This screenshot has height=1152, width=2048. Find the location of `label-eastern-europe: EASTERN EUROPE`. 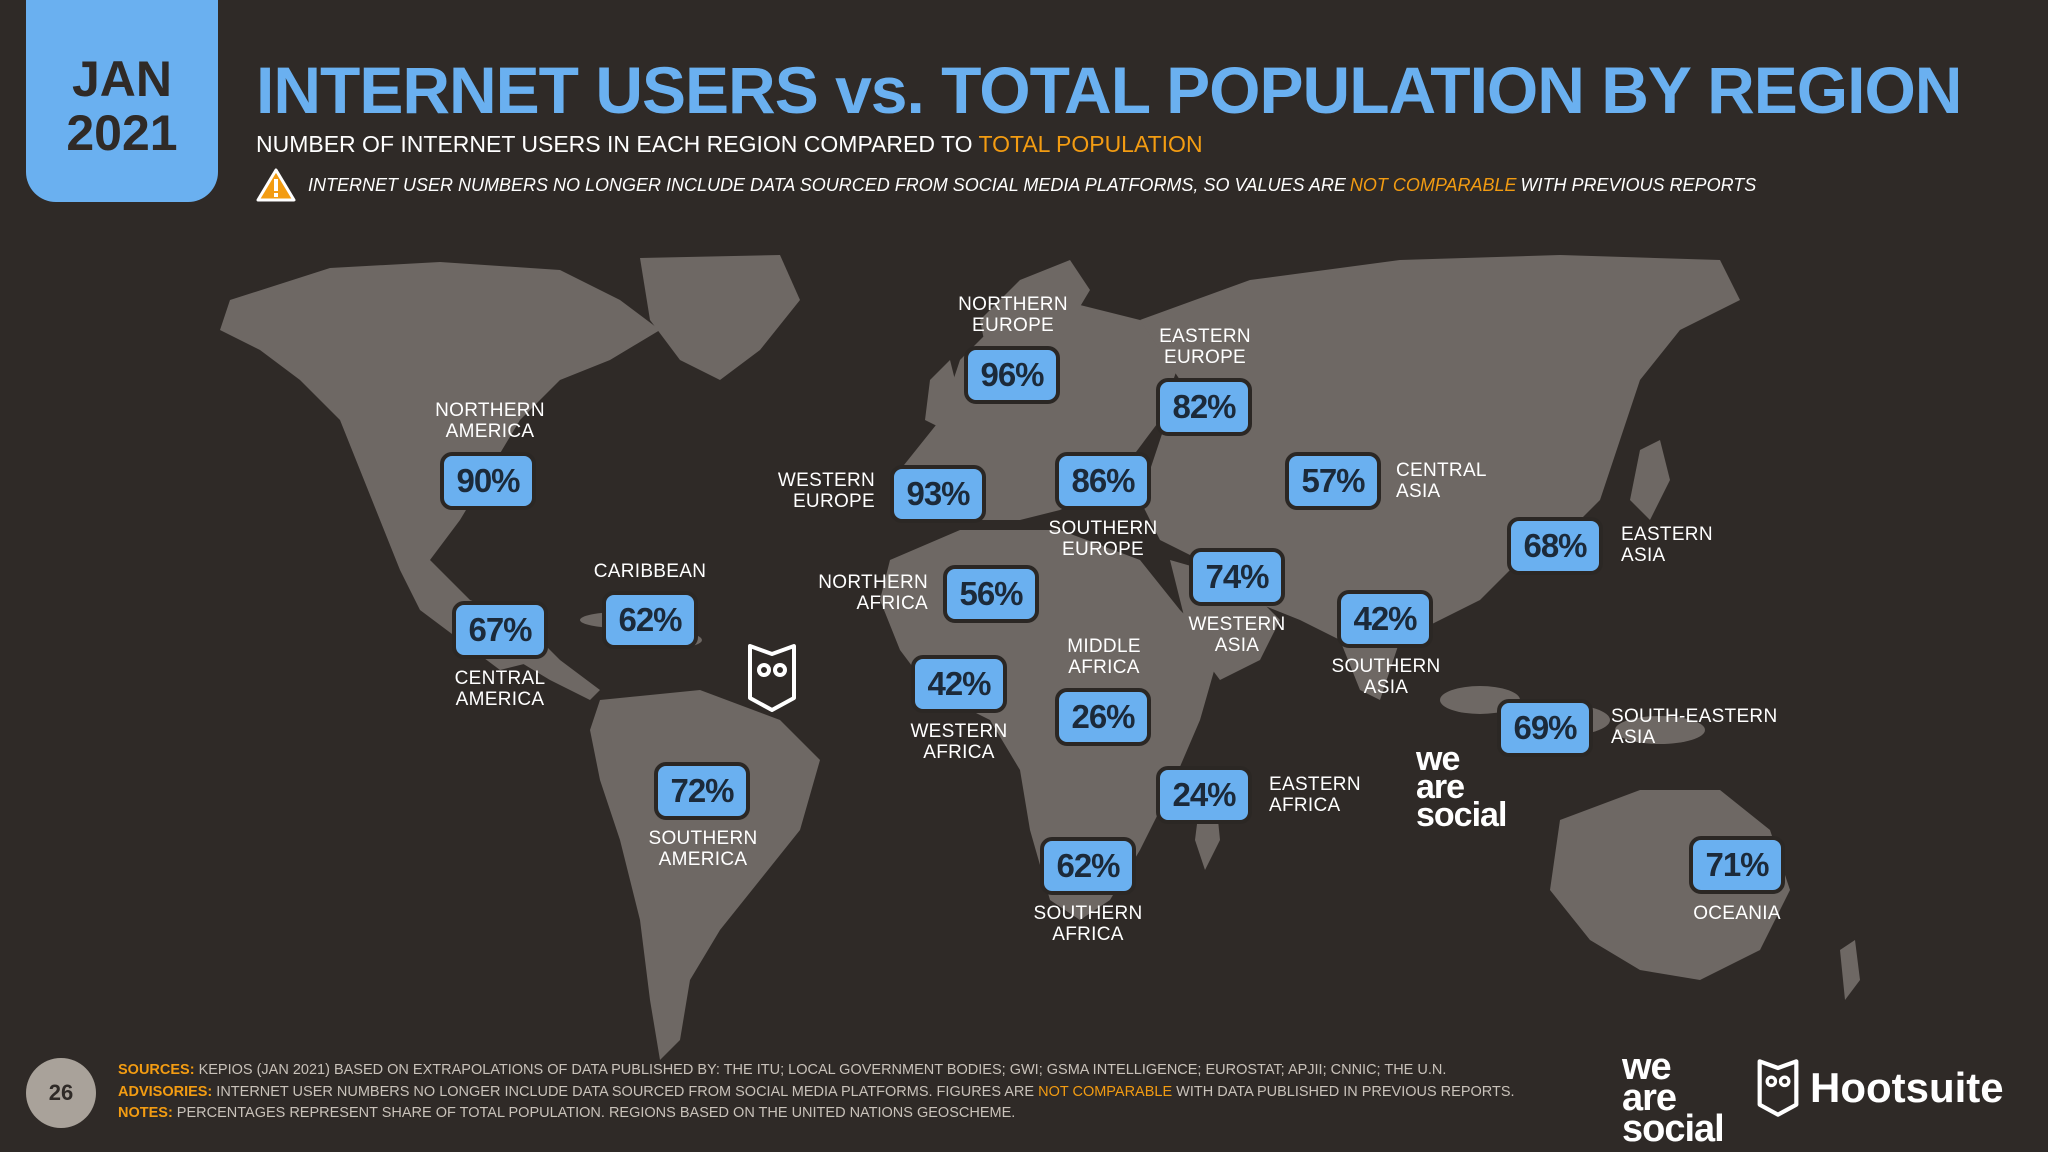

label-eastern-europe: EASTERN EUROPE is located at coordinates (1205, 347).